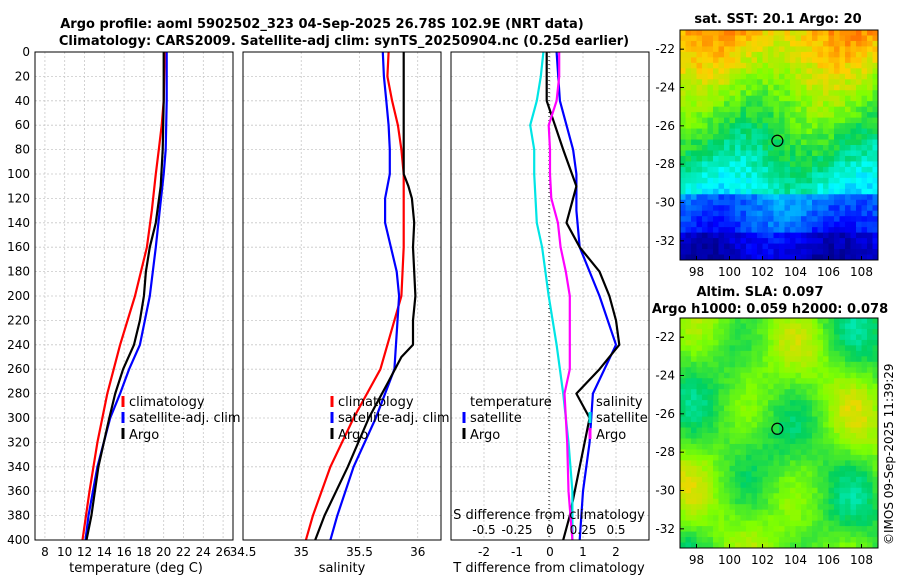  What do you see at coordinates (762, 272) in the screenshot?
I see `lon-tick-label: 102` at bounding box center [762, 272].